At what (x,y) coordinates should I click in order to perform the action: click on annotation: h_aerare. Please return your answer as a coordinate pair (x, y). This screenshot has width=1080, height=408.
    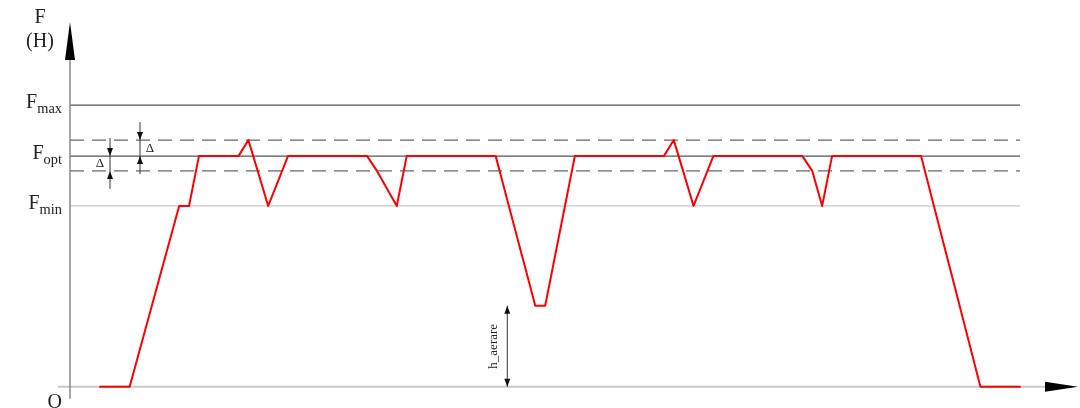
    Looking at the image, I should click on (492, 346).